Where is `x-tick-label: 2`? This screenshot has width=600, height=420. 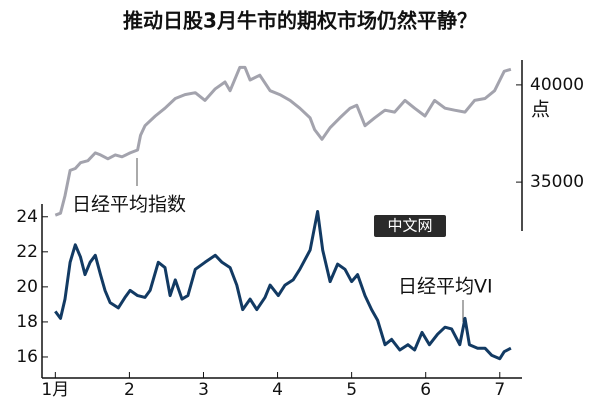 x-tick-label: 2 is located at coordinates (129, 390).